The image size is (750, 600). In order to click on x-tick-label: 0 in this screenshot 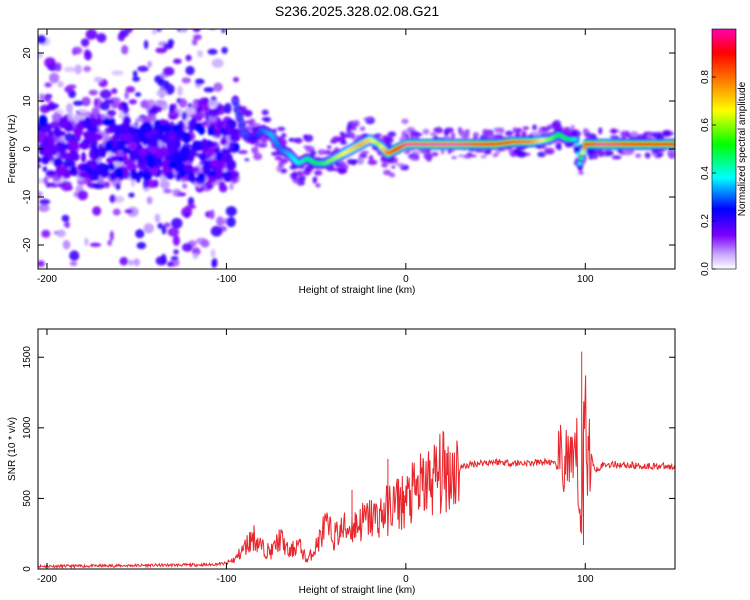, I will do `click(406, 279)`.